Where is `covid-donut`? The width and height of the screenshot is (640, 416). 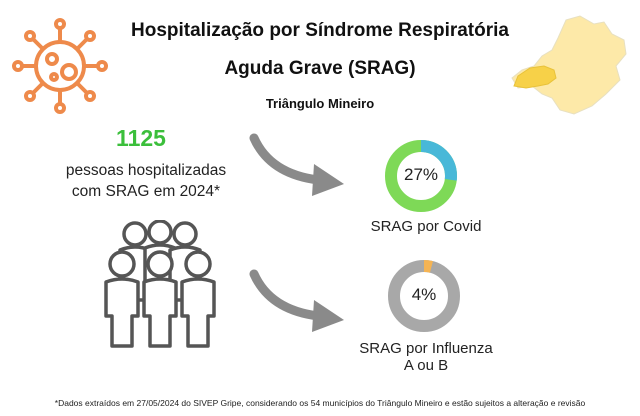
covid-donut is located at coordinates (421, 176).